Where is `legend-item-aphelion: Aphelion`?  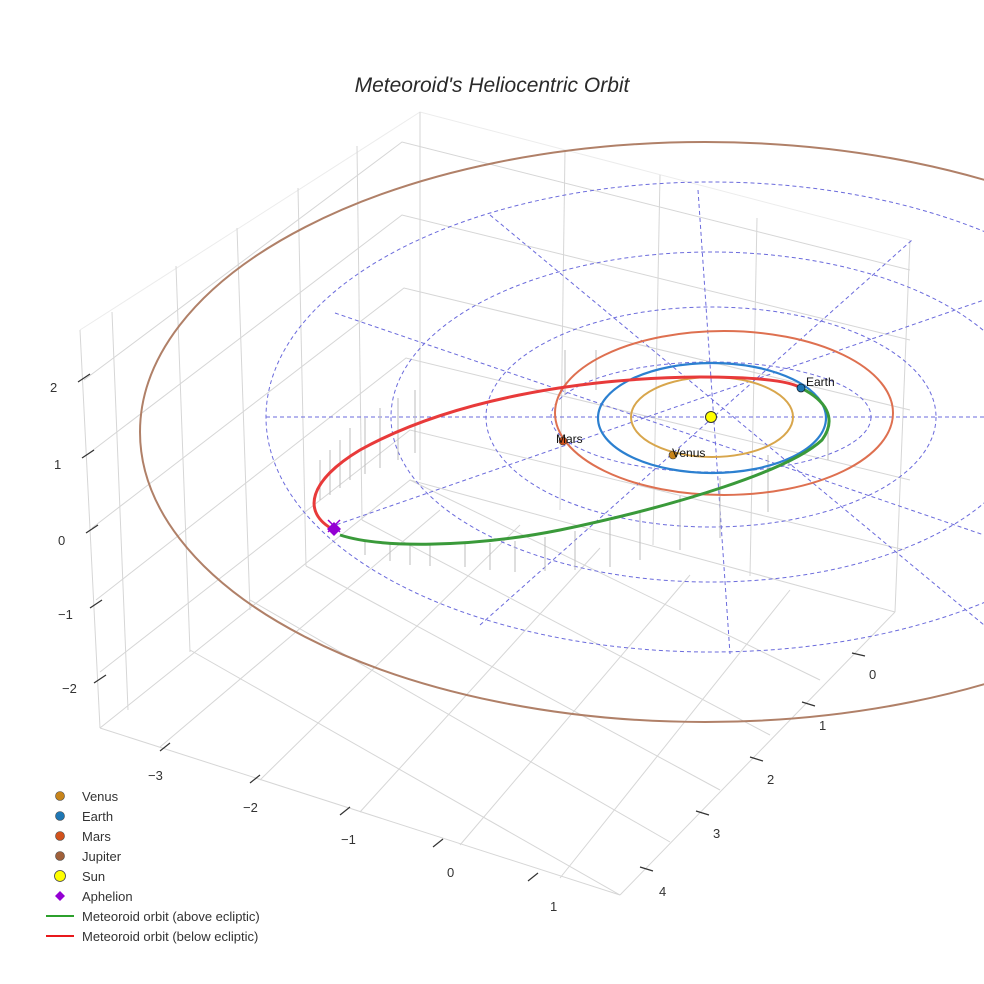
legend-item-aphelion: Aphelion is located at coordinates (150, 896).